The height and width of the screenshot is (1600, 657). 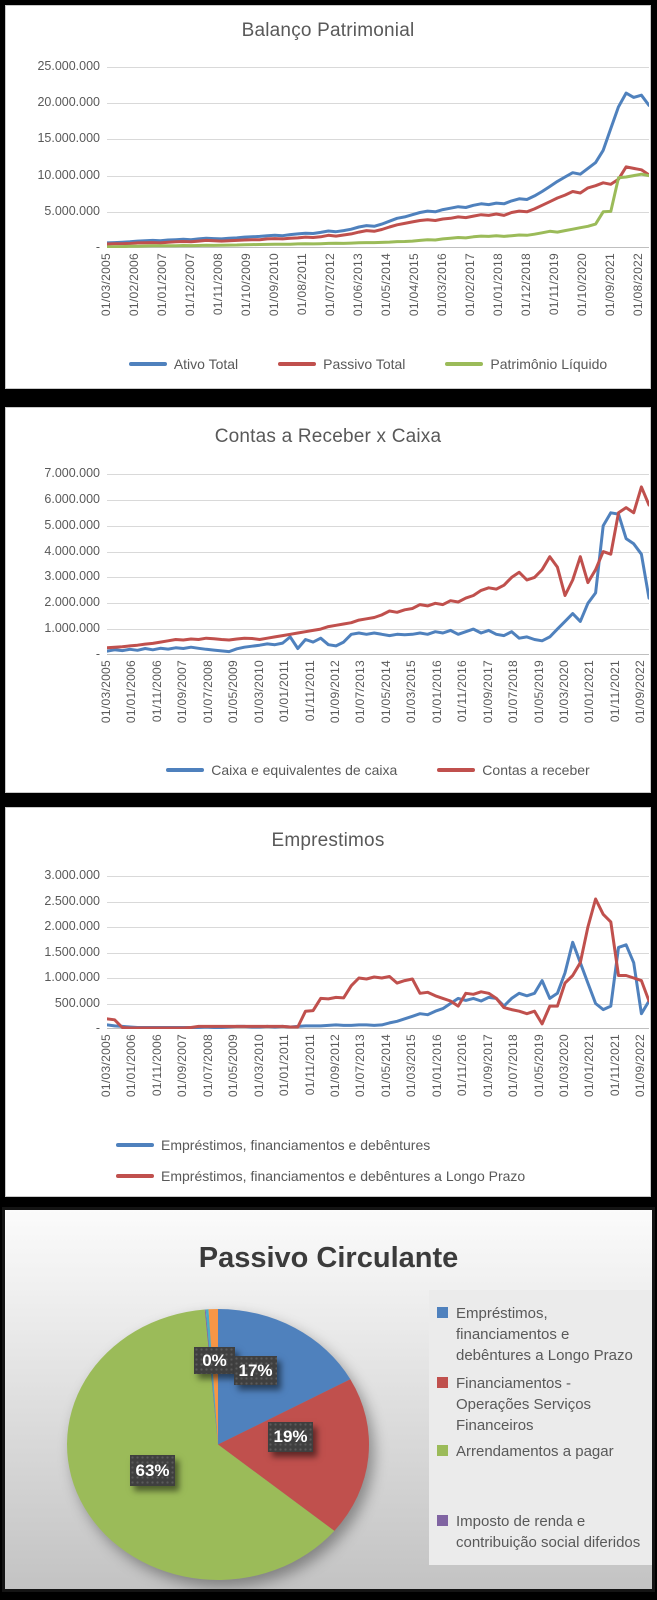 What do you see at coordinates (513, 692) in the screenshot?
I see `x-axis-tick-label: 01/07/2018` at bounding box center [513, 692].